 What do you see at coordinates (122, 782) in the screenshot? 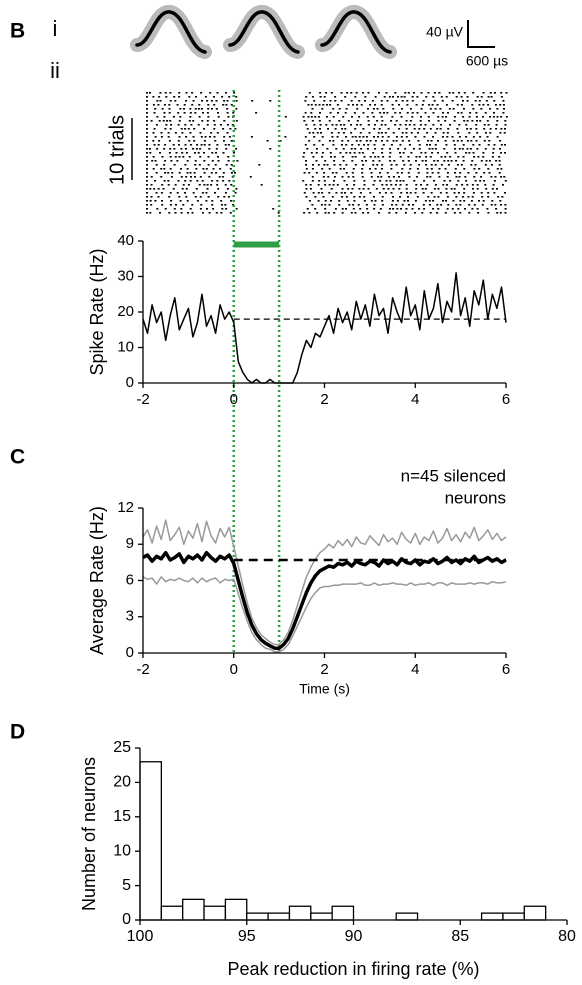
I see `y-tick-label: 20` at bounding box center [122, 782].